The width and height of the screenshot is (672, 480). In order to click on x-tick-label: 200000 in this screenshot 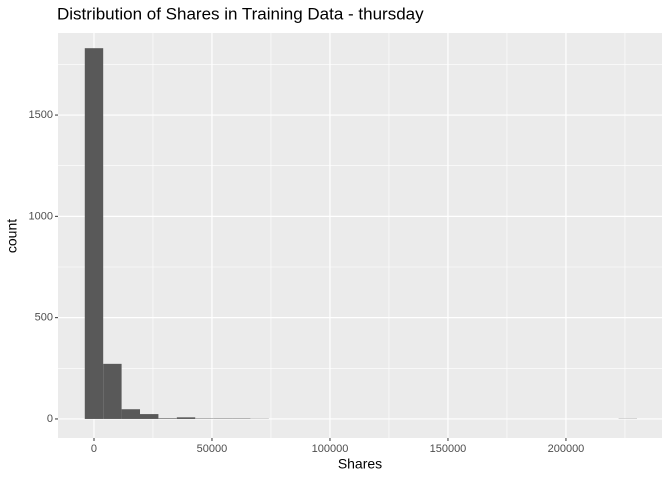, I will do `click(566, 449)`.